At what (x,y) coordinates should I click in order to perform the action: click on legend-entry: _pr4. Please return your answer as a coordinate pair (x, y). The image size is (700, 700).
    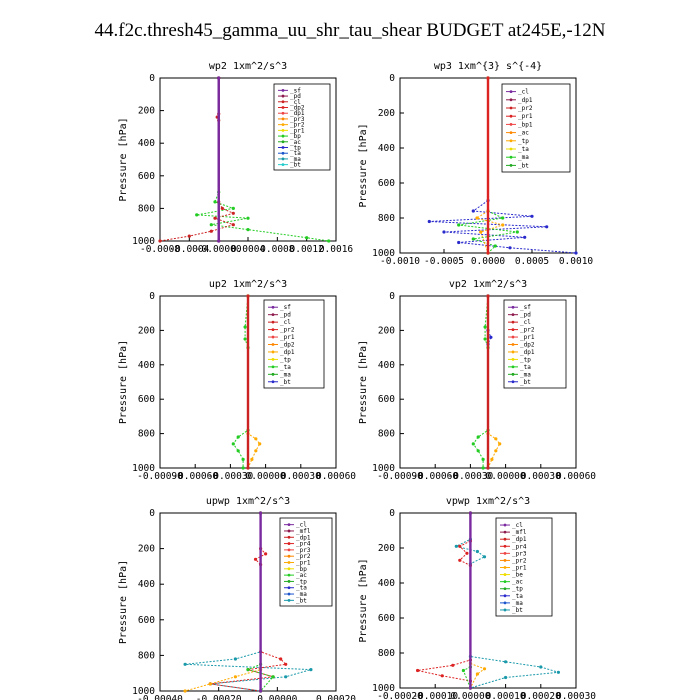
    Looking at the image, I should click on (519, 546).